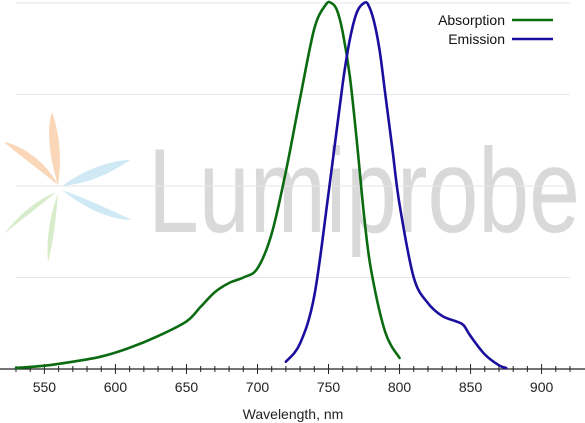 Image resolution: width=585 pixels, height=423 pixels. I want to click on x-tick-label: 850, so click(471, 387).